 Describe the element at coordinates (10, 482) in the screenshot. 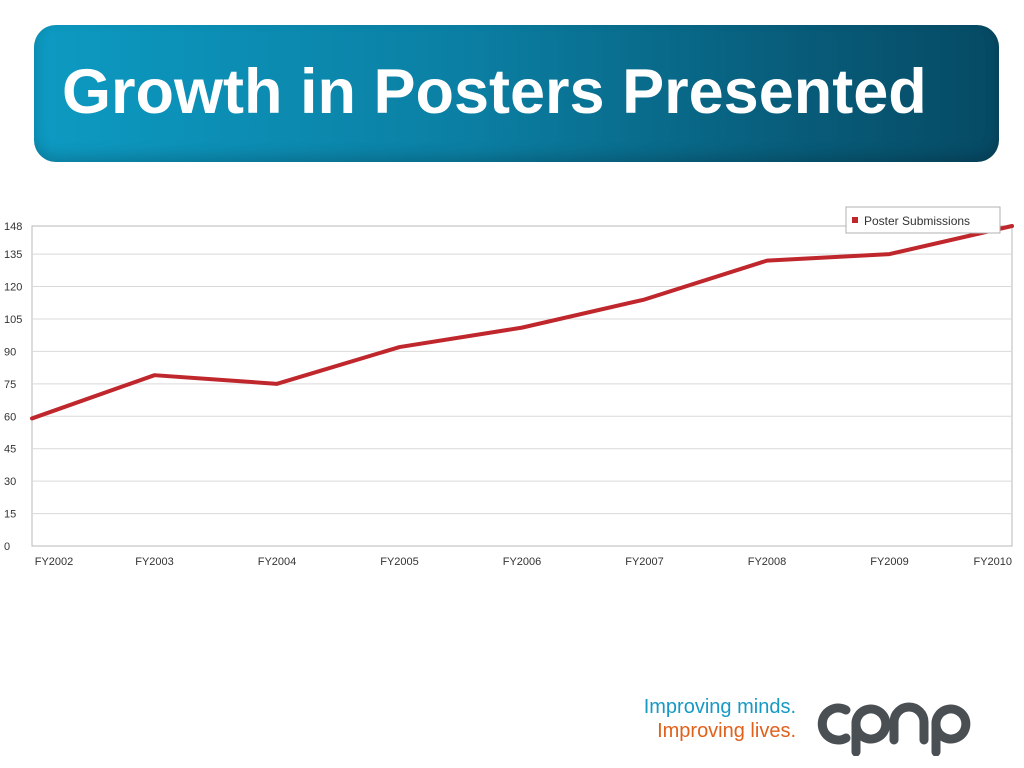

I see `y-tick-label: 30` at that location.